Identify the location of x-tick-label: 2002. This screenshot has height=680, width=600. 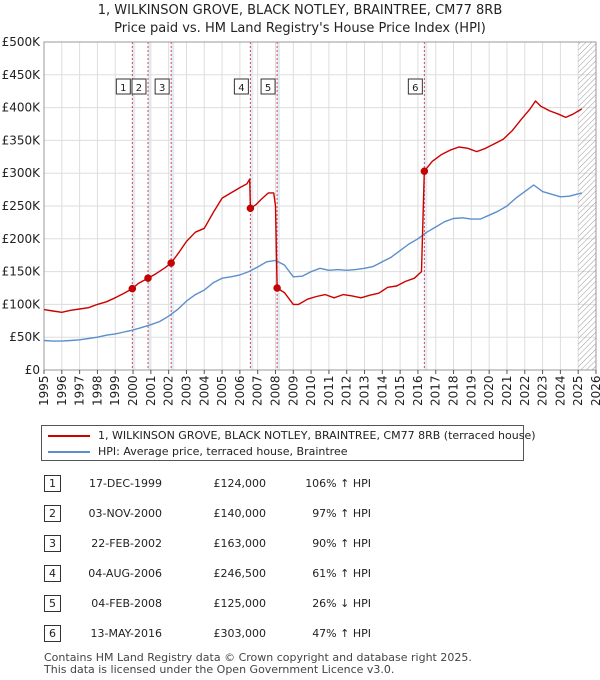
(169, 390).